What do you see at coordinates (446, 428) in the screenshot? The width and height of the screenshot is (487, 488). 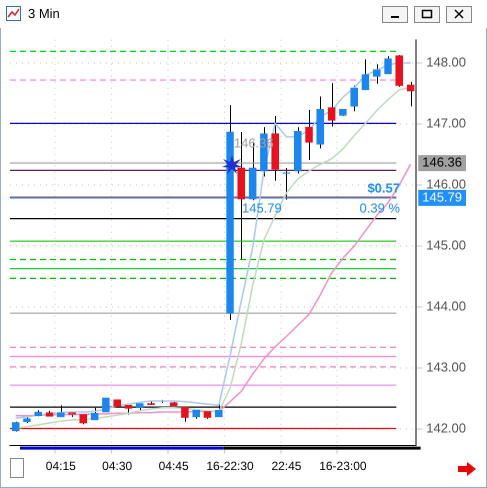 I see `y-tick-label: 142.00` at bounding box center [446, 428].